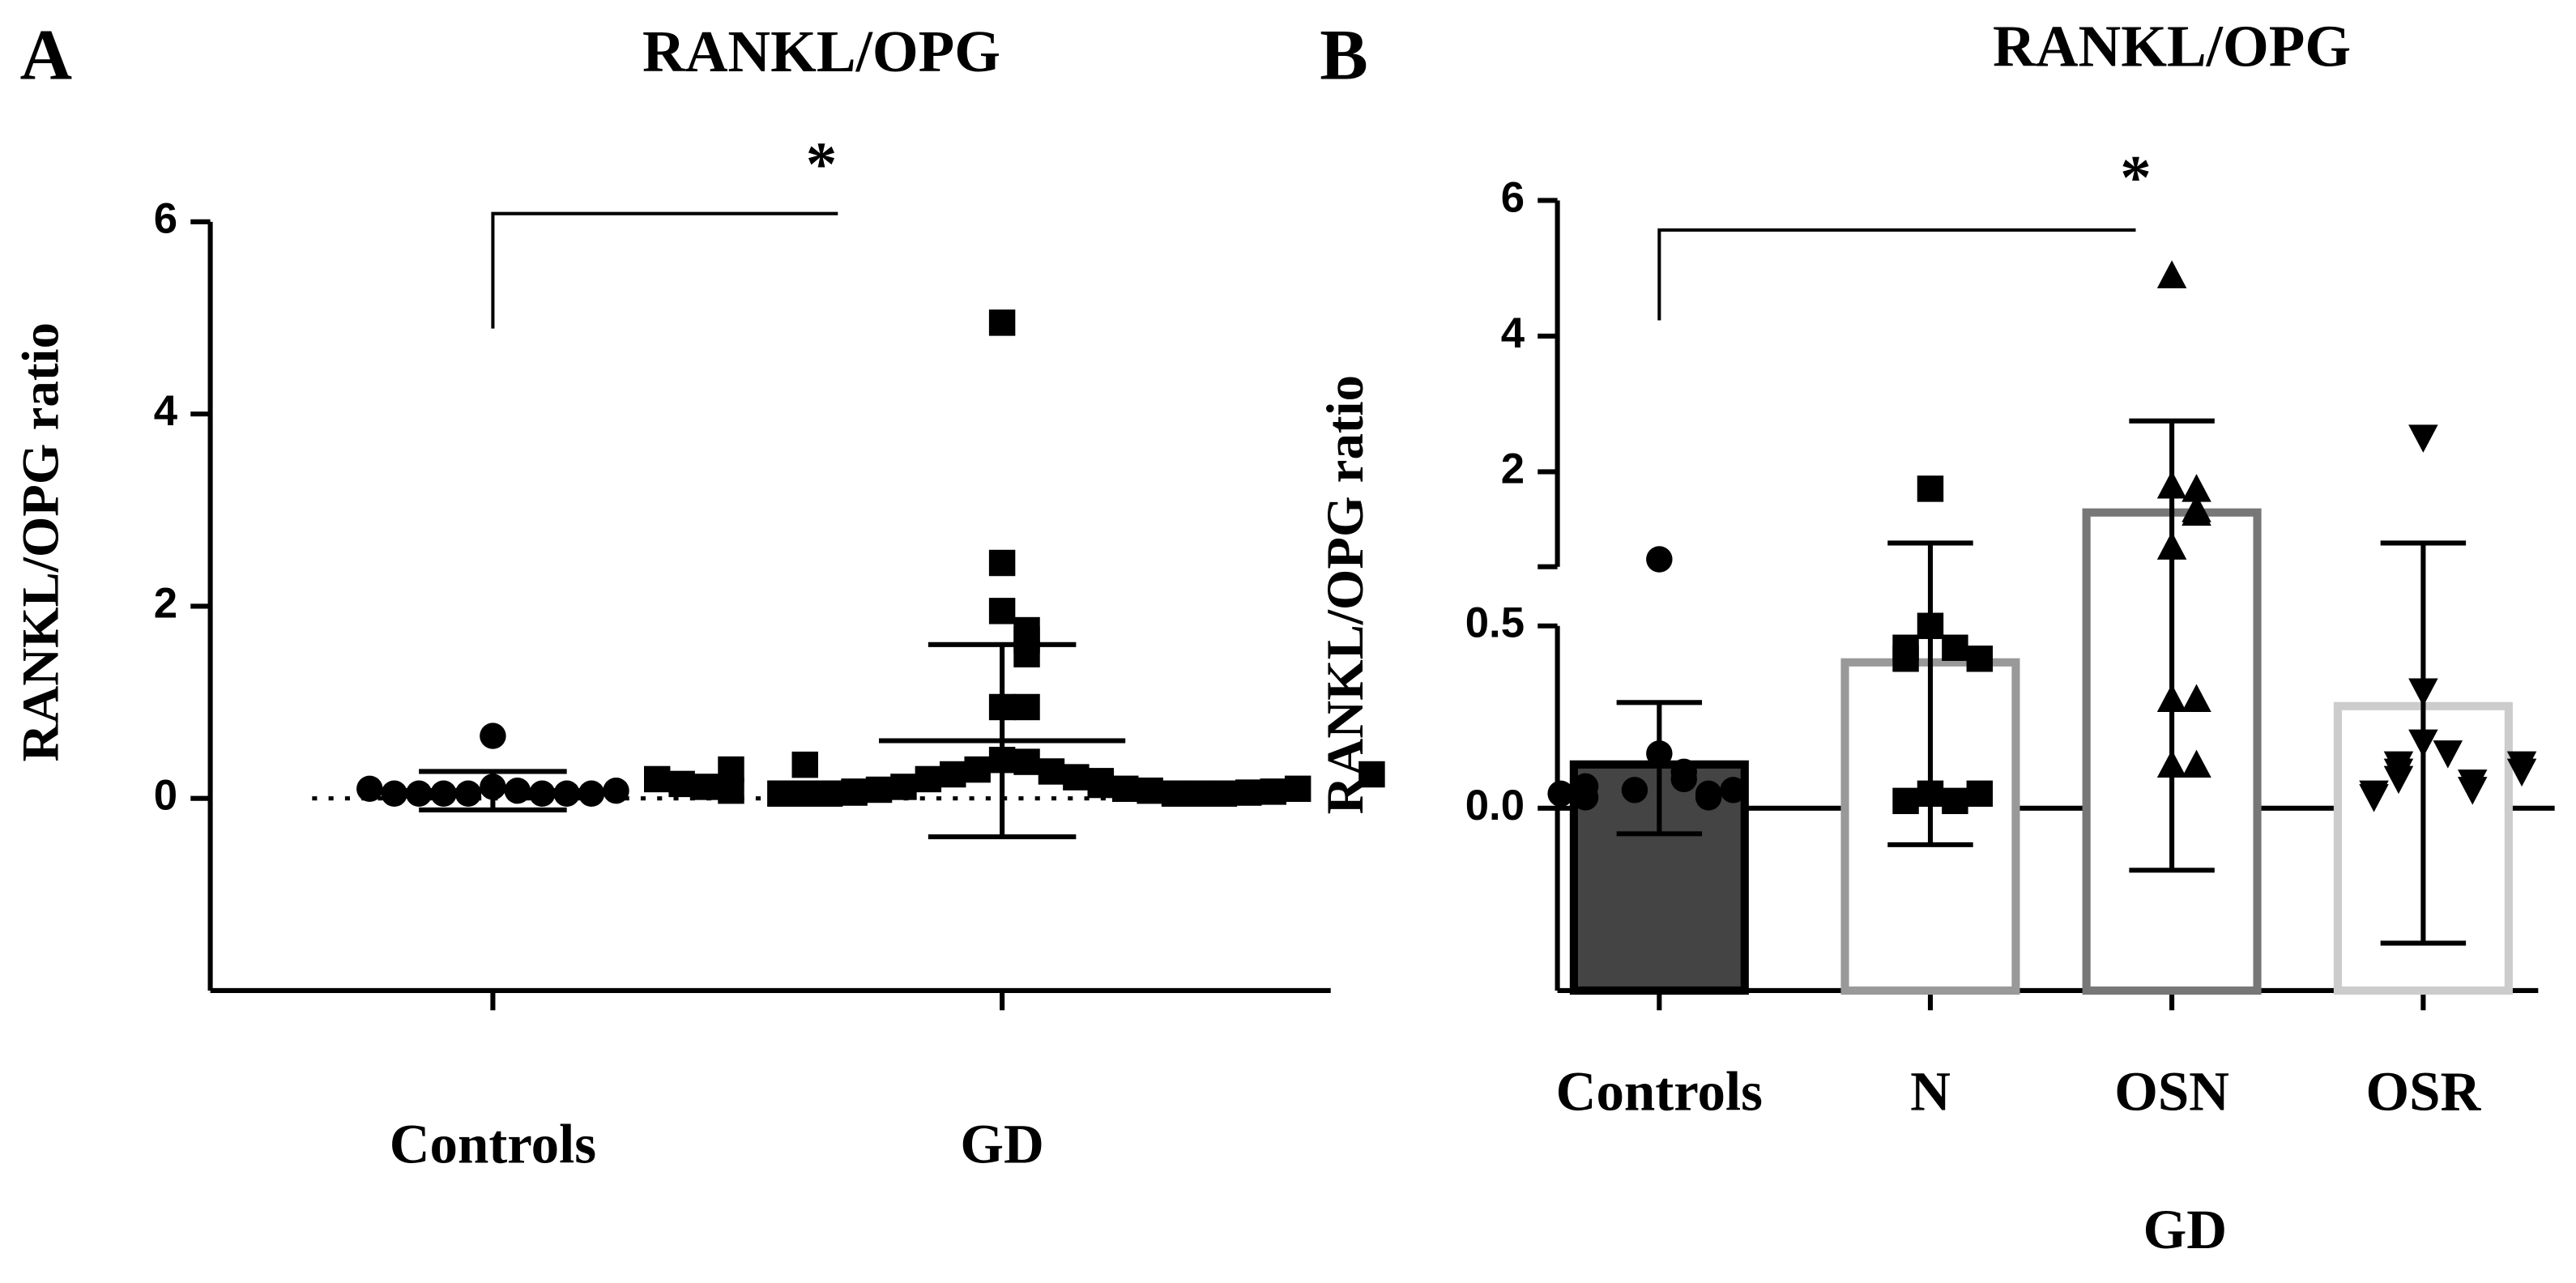 The image size is (2576, 1283). I want to click on x-tick-label: GD, so click(1002, 1144).